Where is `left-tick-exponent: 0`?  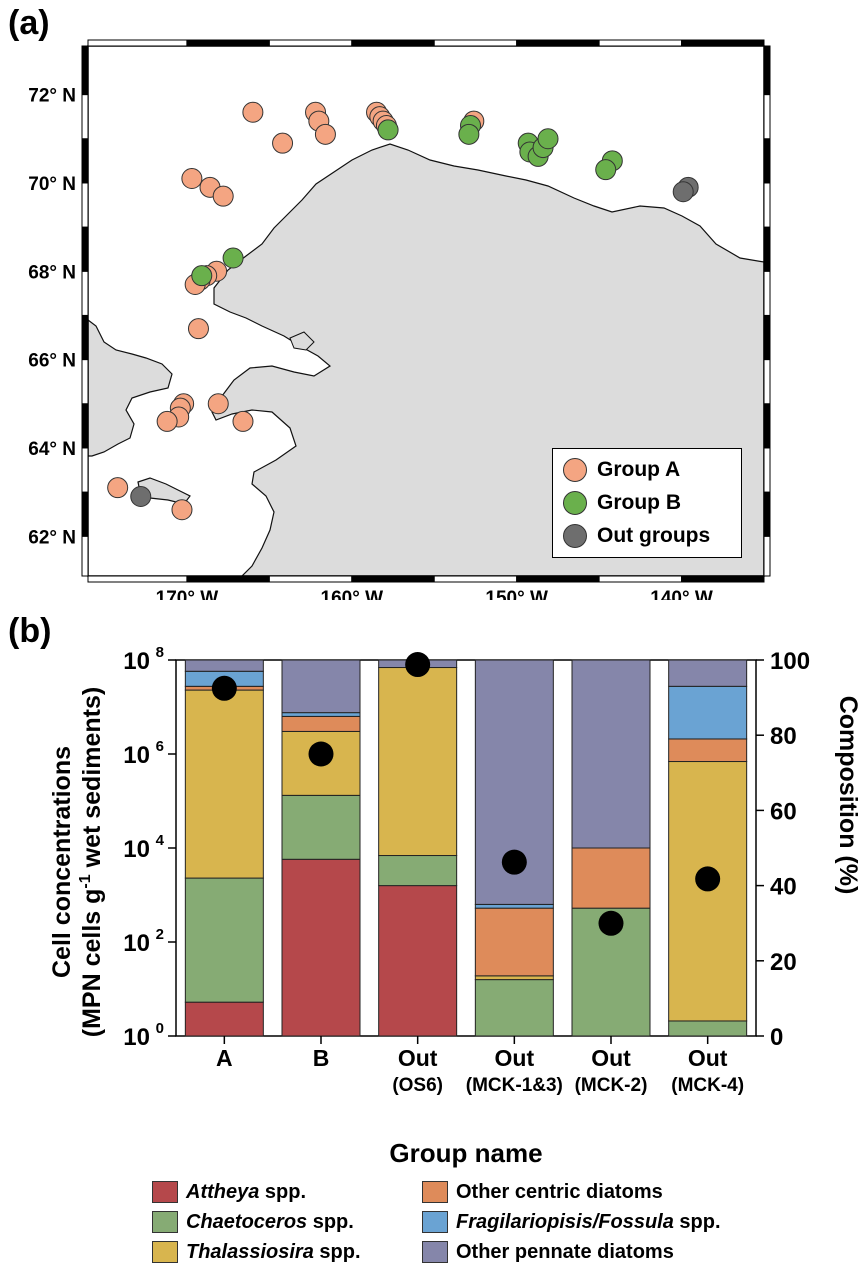 left-tick-exponent: 0 is located at coordinates (160, 1028).